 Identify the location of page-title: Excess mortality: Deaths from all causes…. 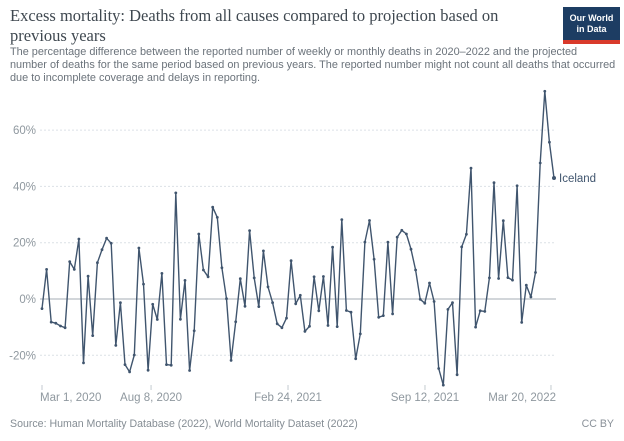
(254, 25).